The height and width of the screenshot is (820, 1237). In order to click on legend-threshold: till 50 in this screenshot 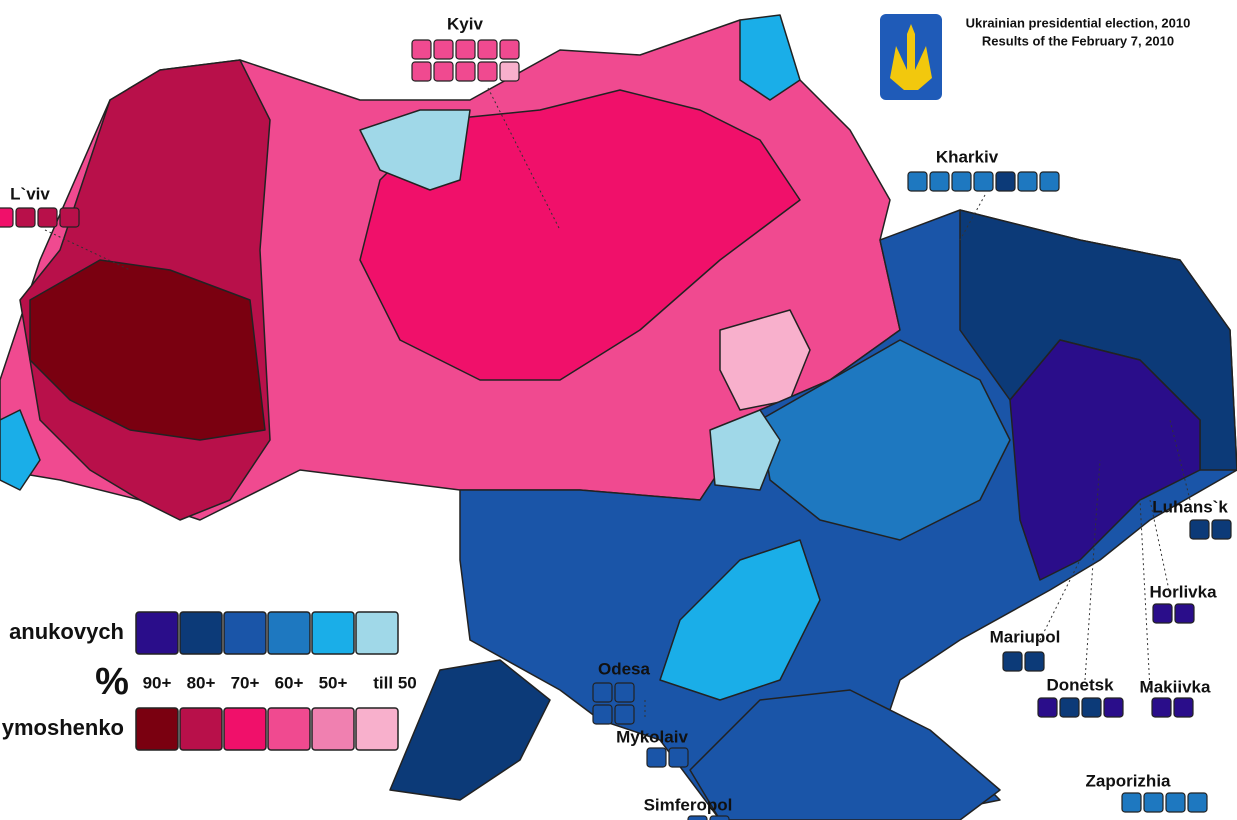, I will do `click(394, 682)`.